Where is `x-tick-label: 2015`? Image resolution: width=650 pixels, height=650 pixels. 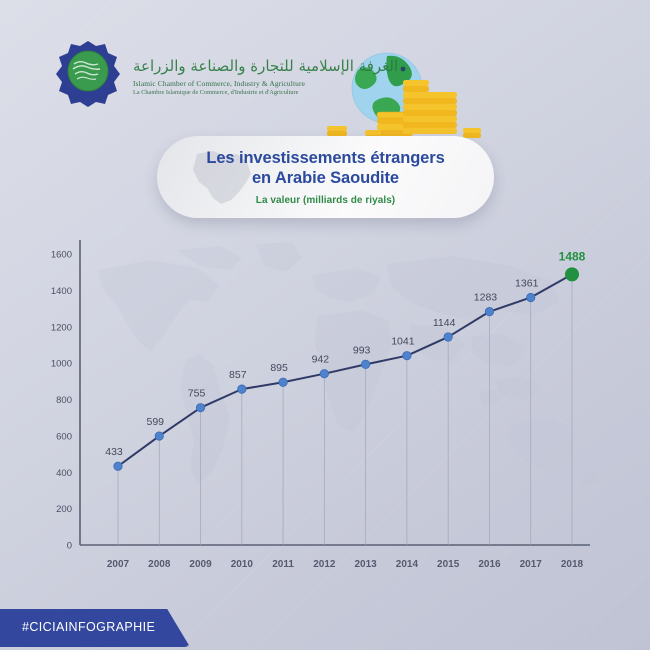
x-tick-label: 2015 is located at coordinates (448, 564).